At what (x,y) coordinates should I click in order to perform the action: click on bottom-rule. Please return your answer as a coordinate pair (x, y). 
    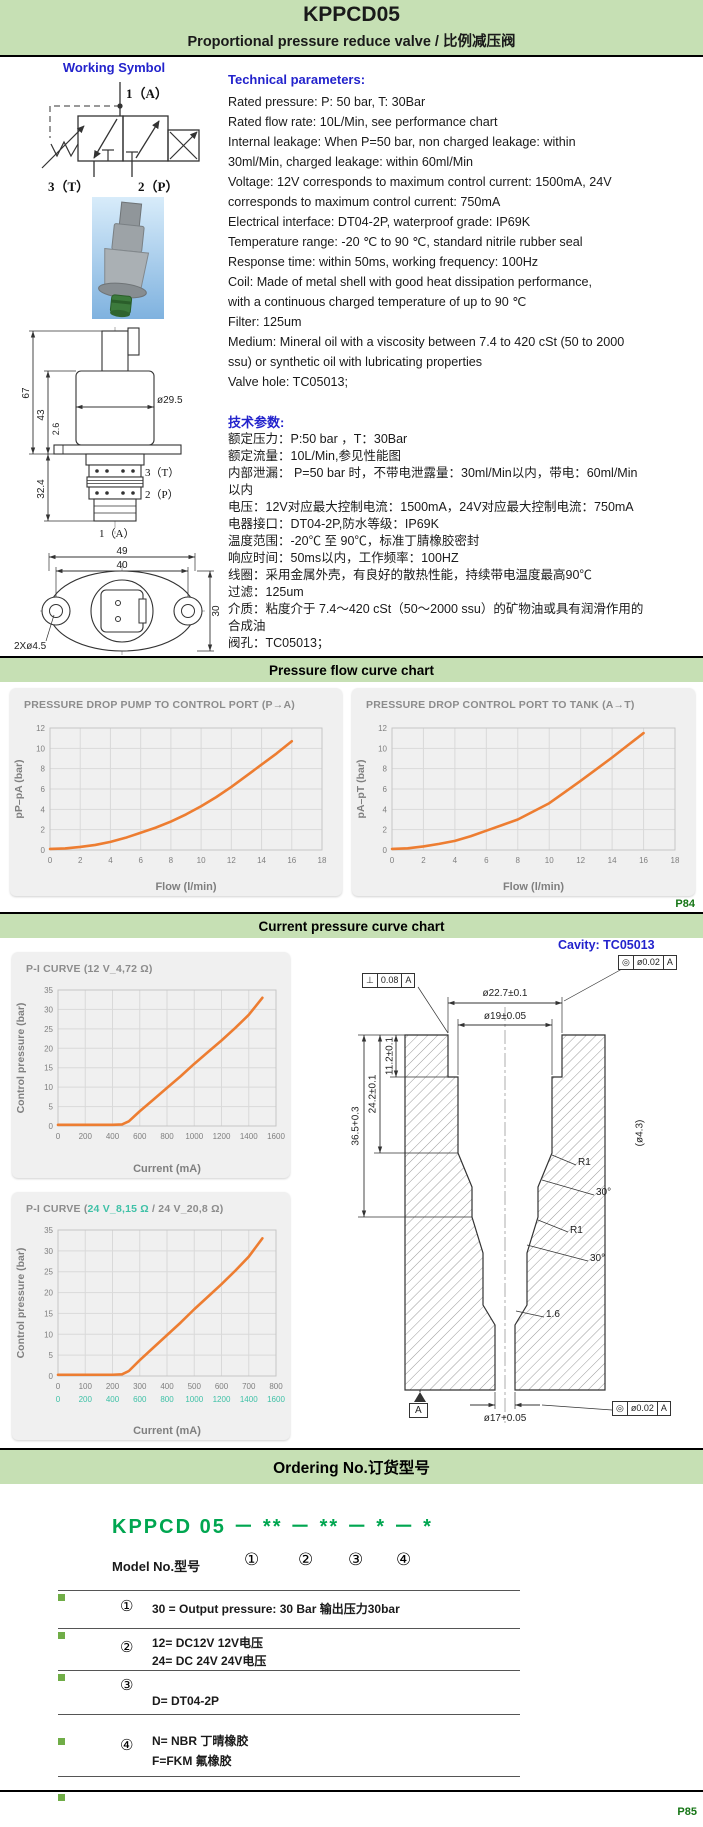
    Looking at the image, I should click on (351, 1791).